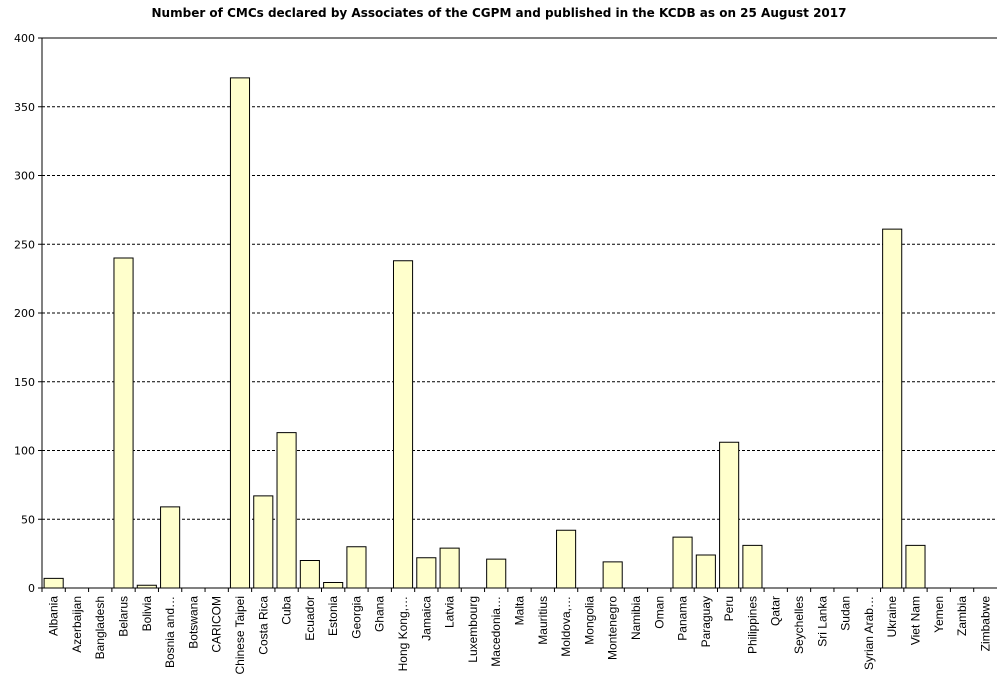  I want to click on x-tick-label: Zambia, so click(962, 616).